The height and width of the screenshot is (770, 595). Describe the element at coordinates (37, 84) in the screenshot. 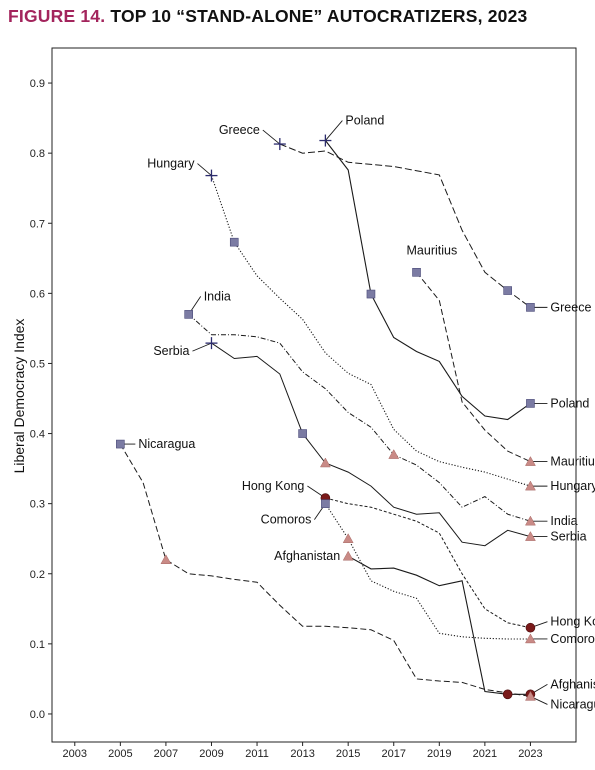

I see `y-tick-label: 0.9` at that location.